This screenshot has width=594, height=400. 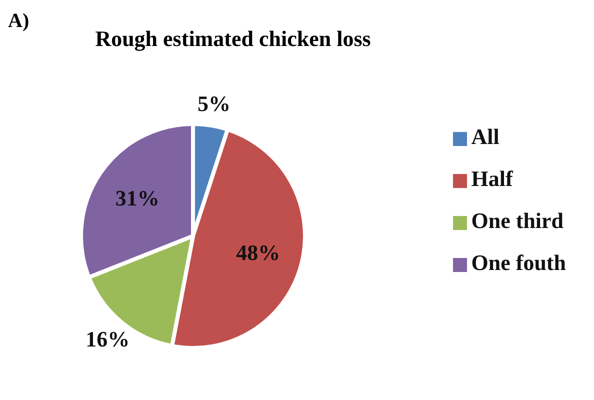 What do you see at coordinates (108, 339) in the screenshot?
I see `data-label: 16%` at bounding box center [108, 339].